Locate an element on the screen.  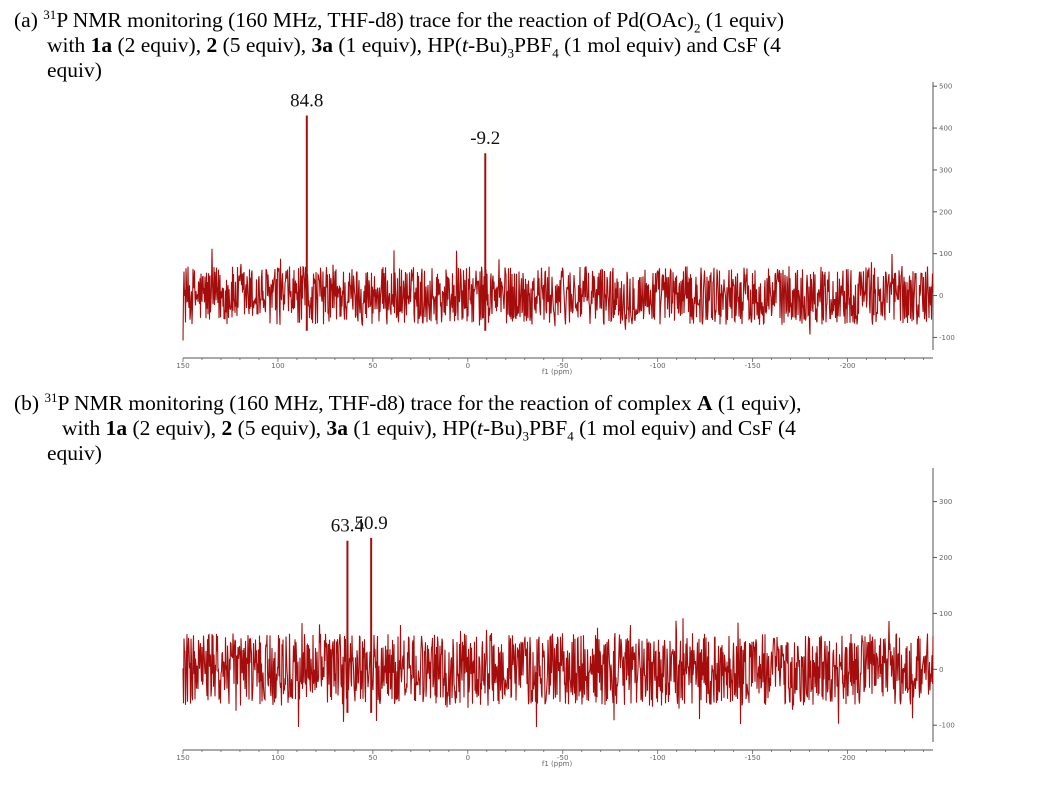
caption-b-line2-run: 3a is located at coordinates (337, 428).